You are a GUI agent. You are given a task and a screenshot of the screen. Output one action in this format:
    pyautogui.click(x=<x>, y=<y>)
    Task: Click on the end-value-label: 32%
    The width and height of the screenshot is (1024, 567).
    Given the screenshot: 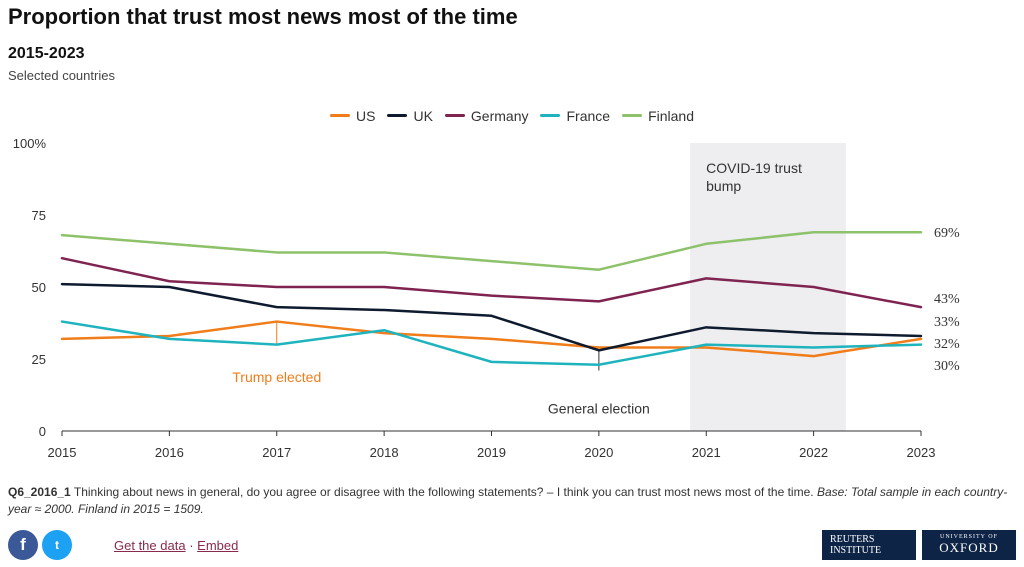 What is the action you would take?
    pyautogui.click(x=947, y=344)
    